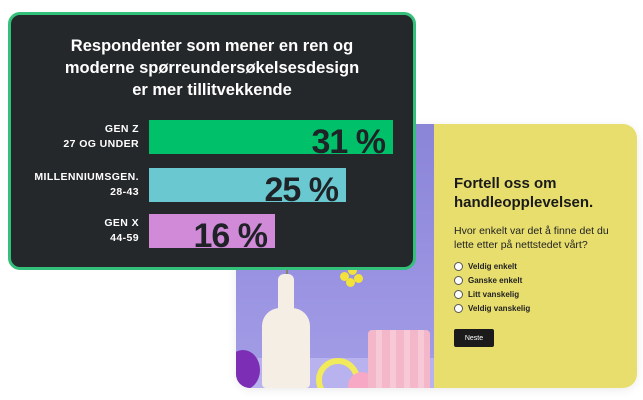  I want to click on option-litt-vanskelig: Litt vanskelig, so click(534, 294).